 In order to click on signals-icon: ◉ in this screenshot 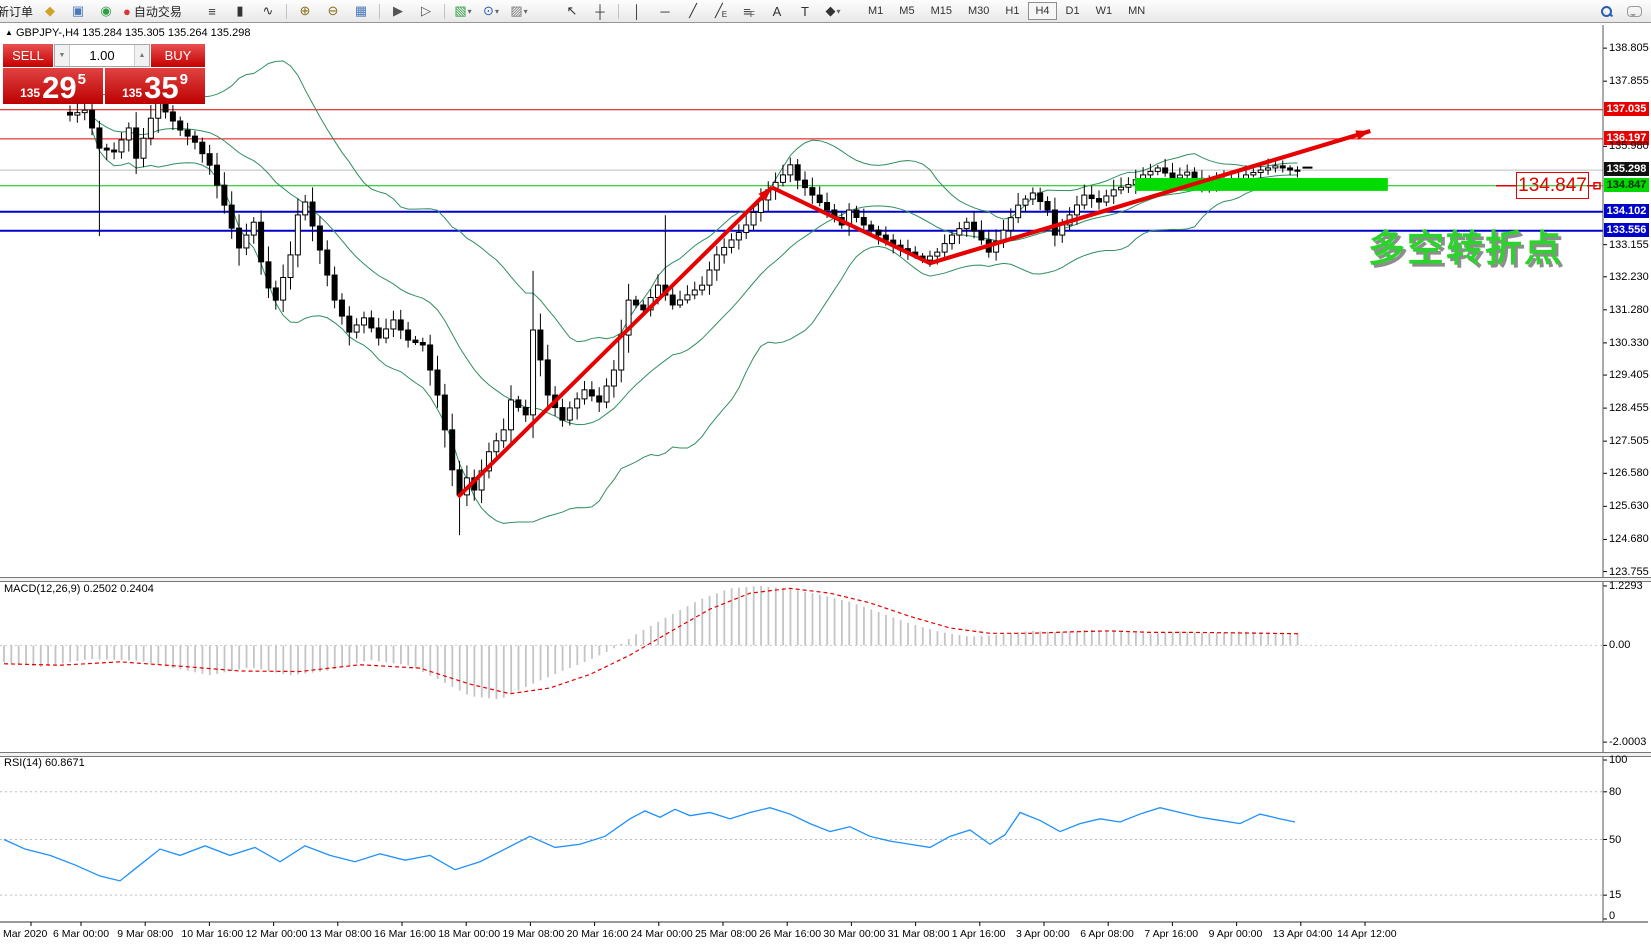, I will do `click(106, 10)`.